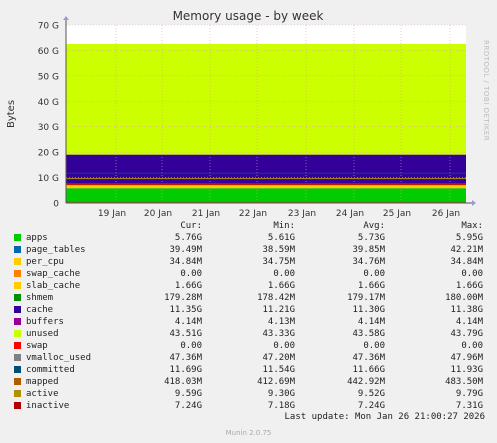  Describe the element at coordinates (266, 183) in the screenshot. I see `area-shmem` at that location.